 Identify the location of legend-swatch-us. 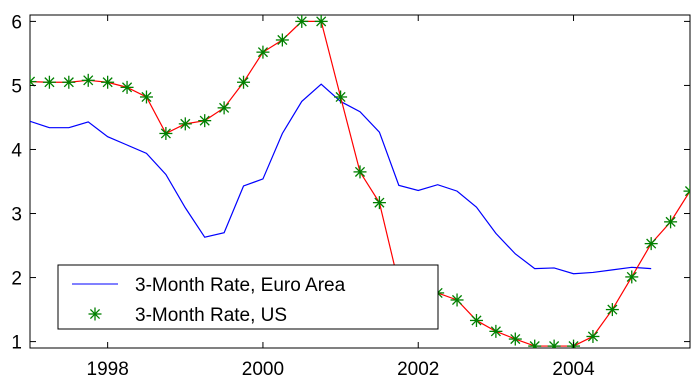
(95, 314).